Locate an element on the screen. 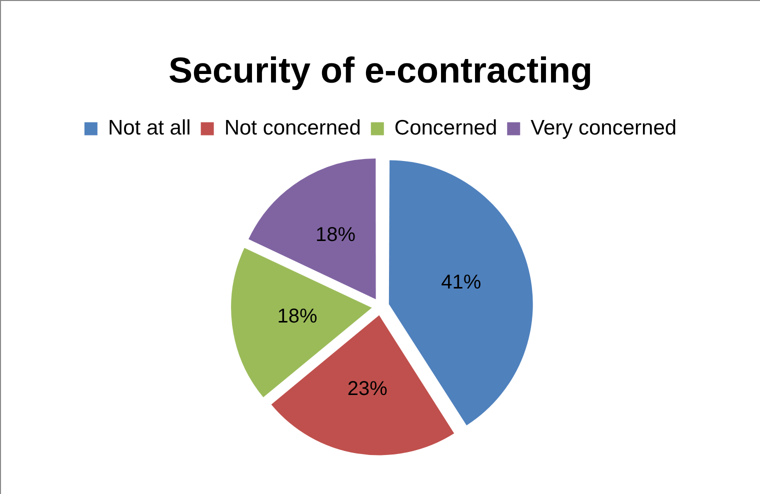 This screenshot has height=494, width=760. chart-title: Security of e-contracting is located at coordinates (380, 70).